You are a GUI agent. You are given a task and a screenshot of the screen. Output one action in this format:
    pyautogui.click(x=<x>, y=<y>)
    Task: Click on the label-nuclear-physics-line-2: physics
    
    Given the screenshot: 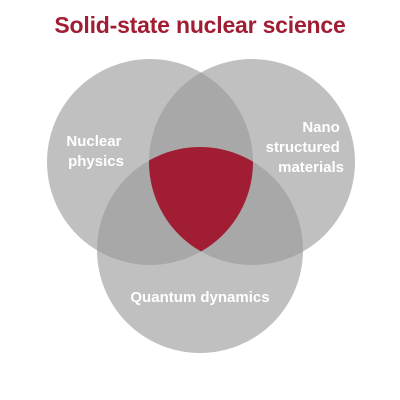 What is the action you would take?
    pyautogui.click(x=96, y=161)
    